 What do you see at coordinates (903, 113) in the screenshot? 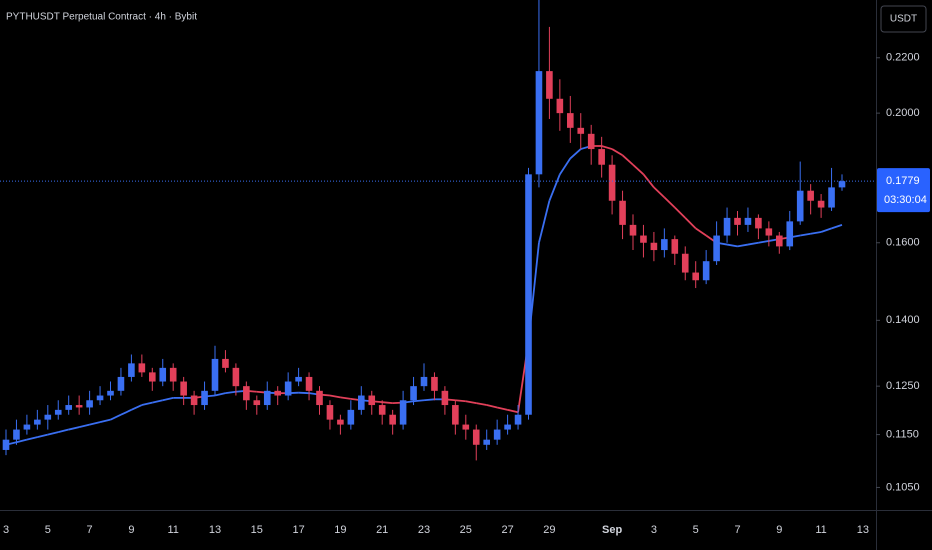
I see `y-tick-label: 0.2000` at bounding box center [903, 113].